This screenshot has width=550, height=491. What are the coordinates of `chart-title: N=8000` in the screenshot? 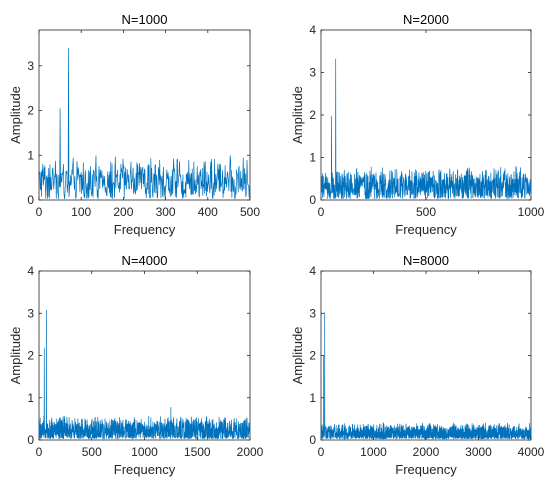 It's located at (426, 260).